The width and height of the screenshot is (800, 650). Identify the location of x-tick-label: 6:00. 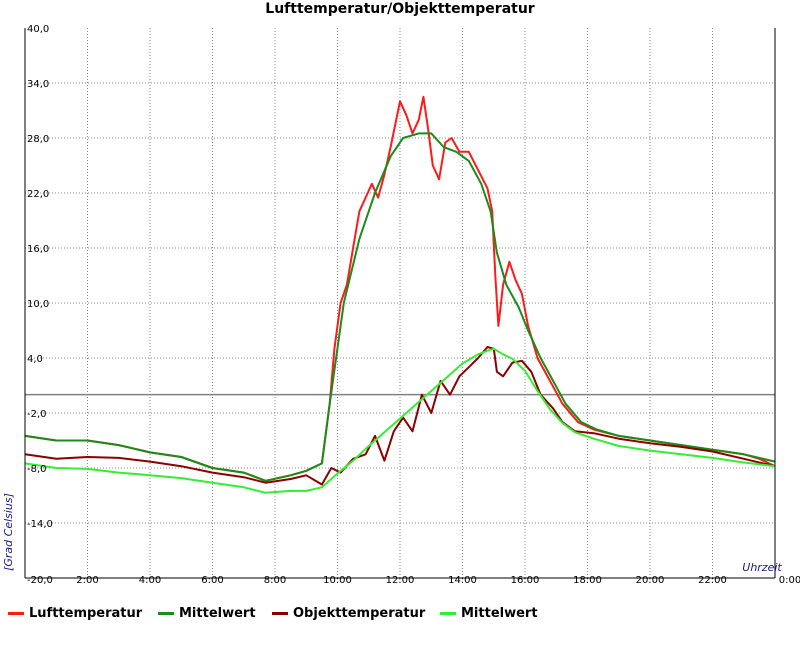
(212, 580).